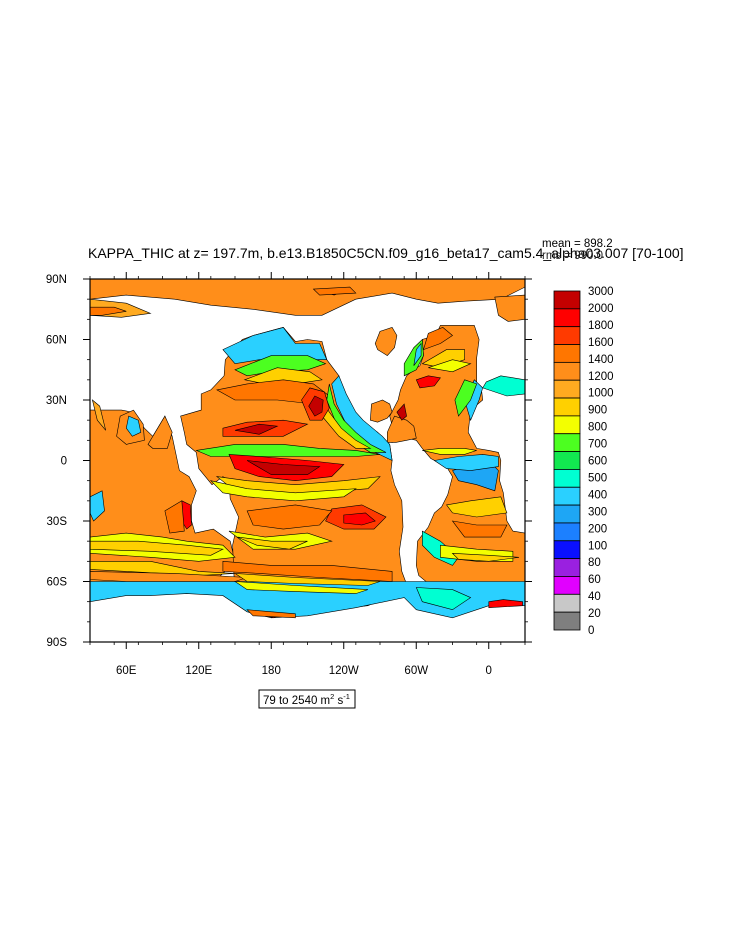 The height and width of the screenshot is (945, 733). What do you see at coordinates (275, 346) in the screenshot?
I see `ocean-region-pacific-cyan-north` at bounding box center [275, 346].